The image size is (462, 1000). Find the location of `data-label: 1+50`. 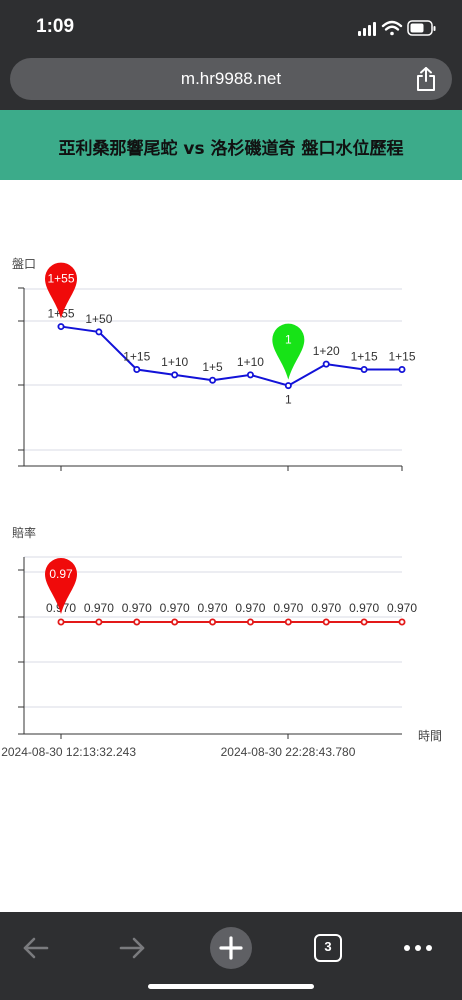

data-label: 1+50 is located at coordinates (98, 319).